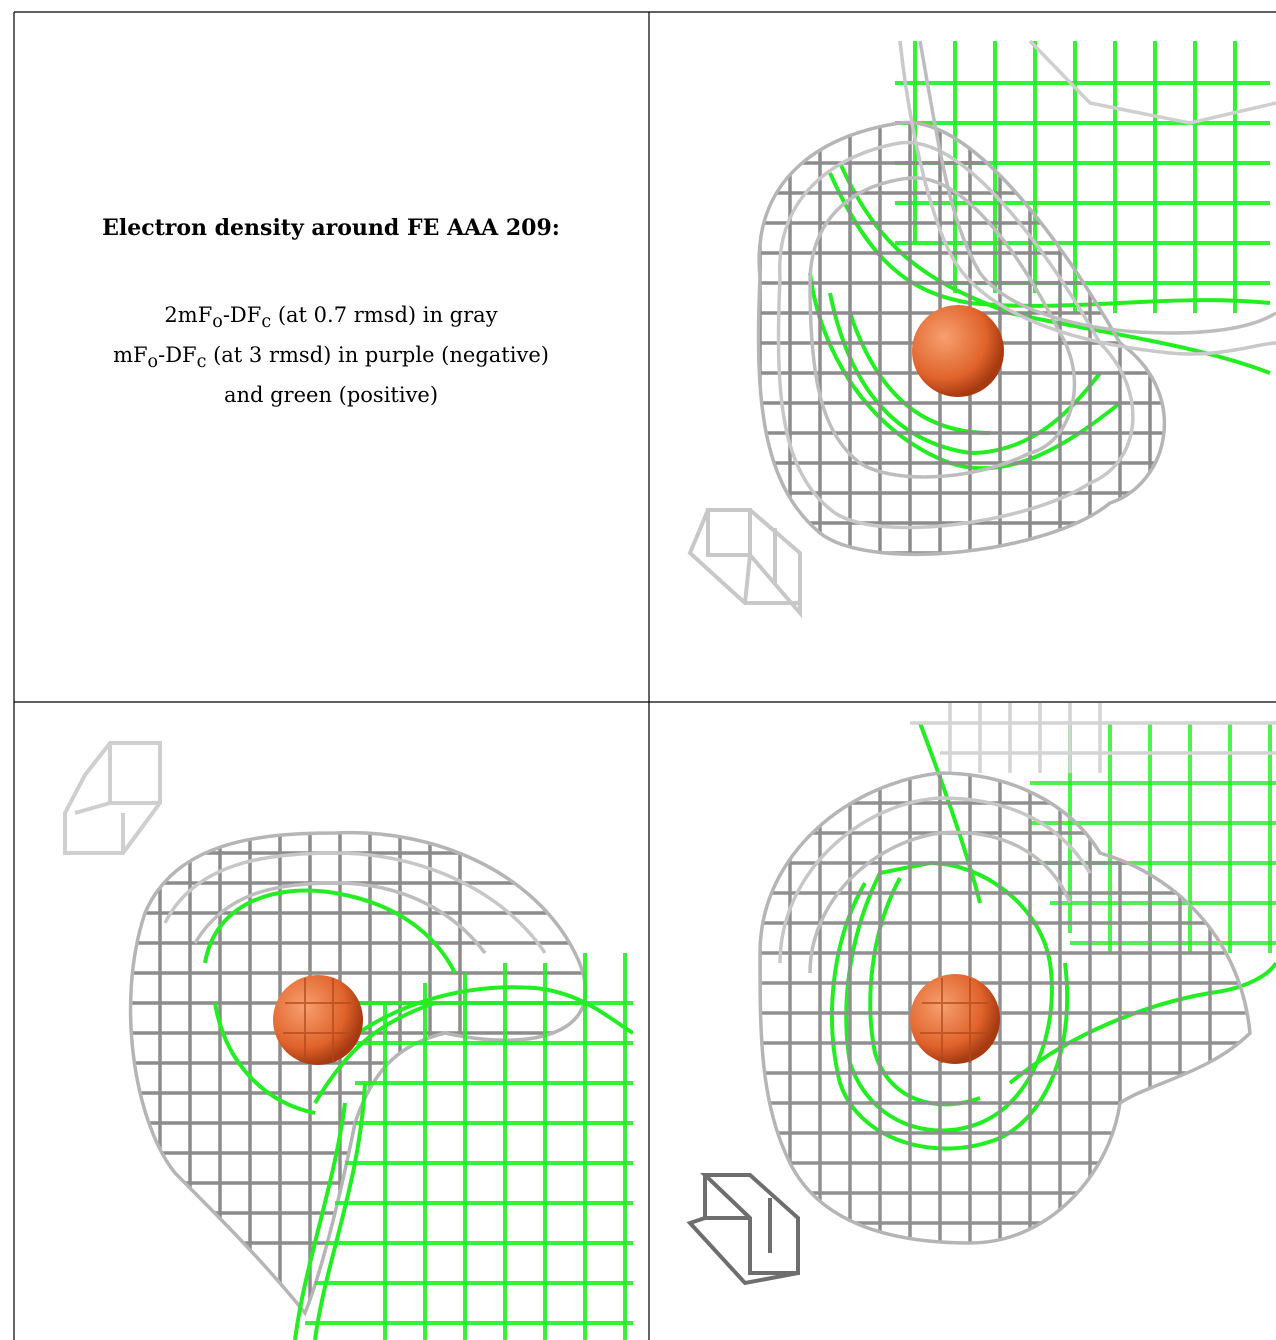 This screenshot has width=1276, height=1340. Describe the element at coordinates (331, 318) in the screenshot. I see `legend-line-2fofc: 2mFo-DFc (at 0.7 rmsd) in gray` at that location.